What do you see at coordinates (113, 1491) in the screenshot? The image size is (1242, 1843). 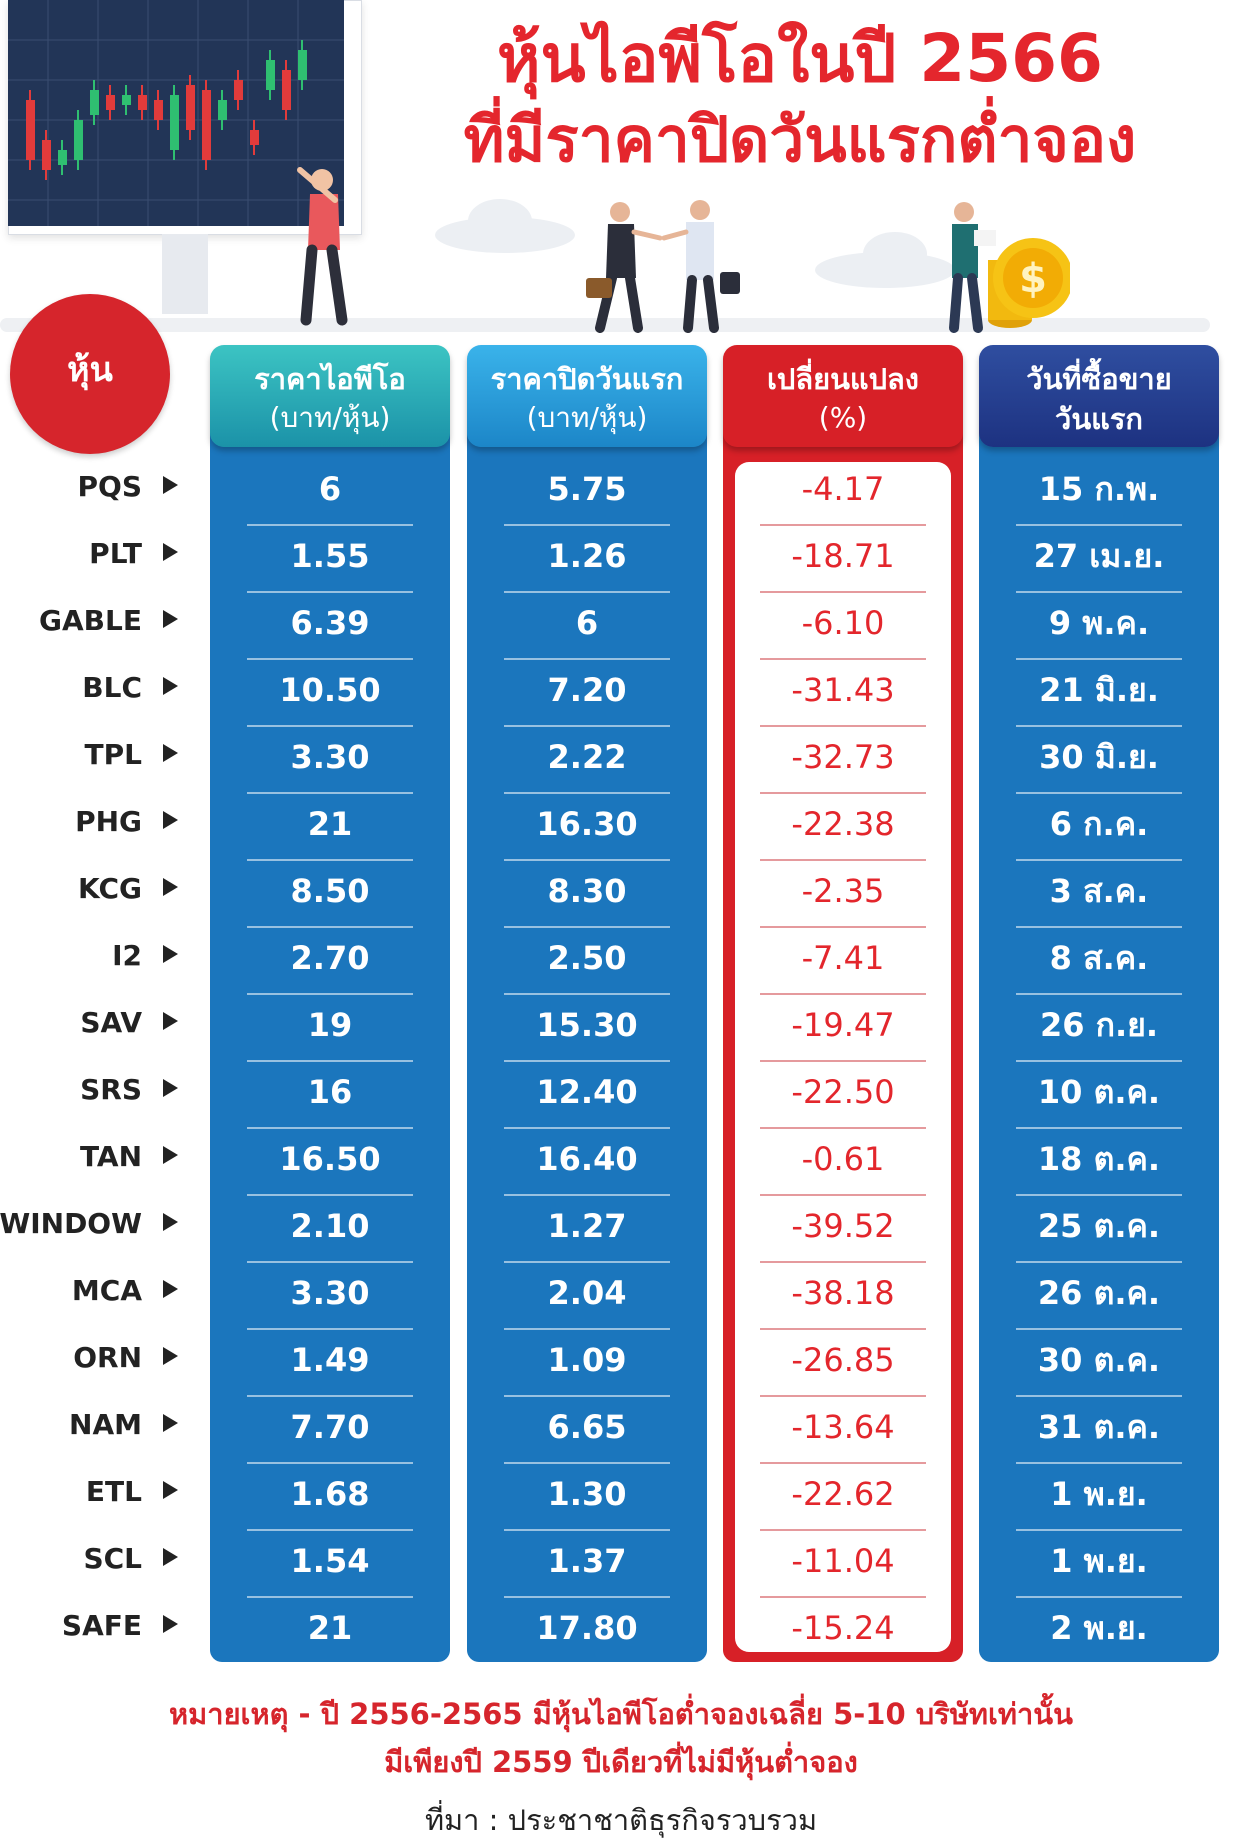 I see `stock-symbol: ETL` at bounding box center [113, 1491].